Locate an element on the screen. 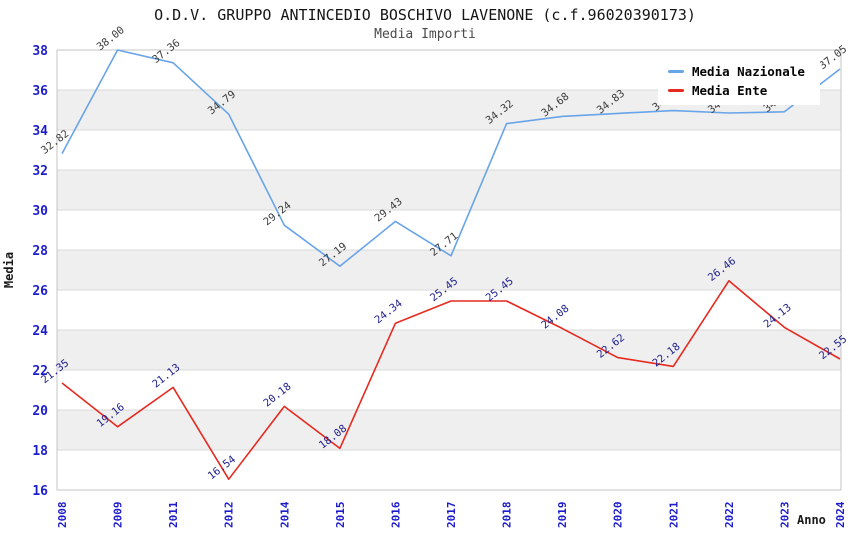 The height and width of the screenshot is (550, 850). legend-label: Media Nazionale is located at coordinates (748, 71).